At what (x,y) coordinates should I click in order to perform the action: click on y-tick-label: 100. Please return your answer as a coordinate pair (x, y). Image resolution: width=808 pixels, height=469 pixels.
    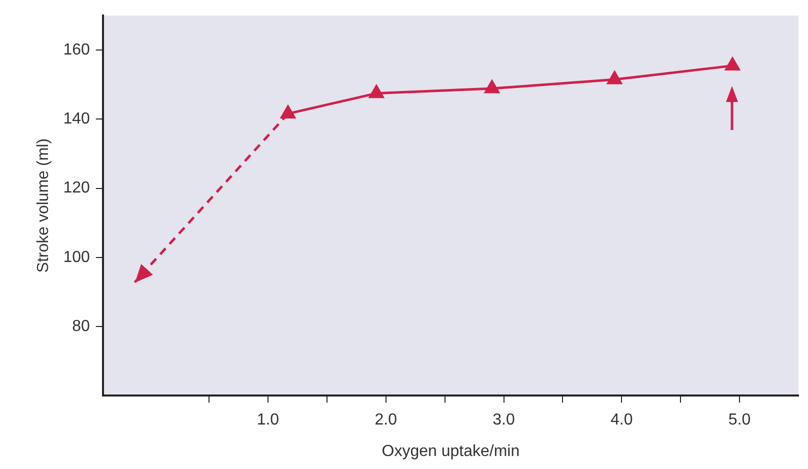
    Looking at the image, I should click on (76, 257).